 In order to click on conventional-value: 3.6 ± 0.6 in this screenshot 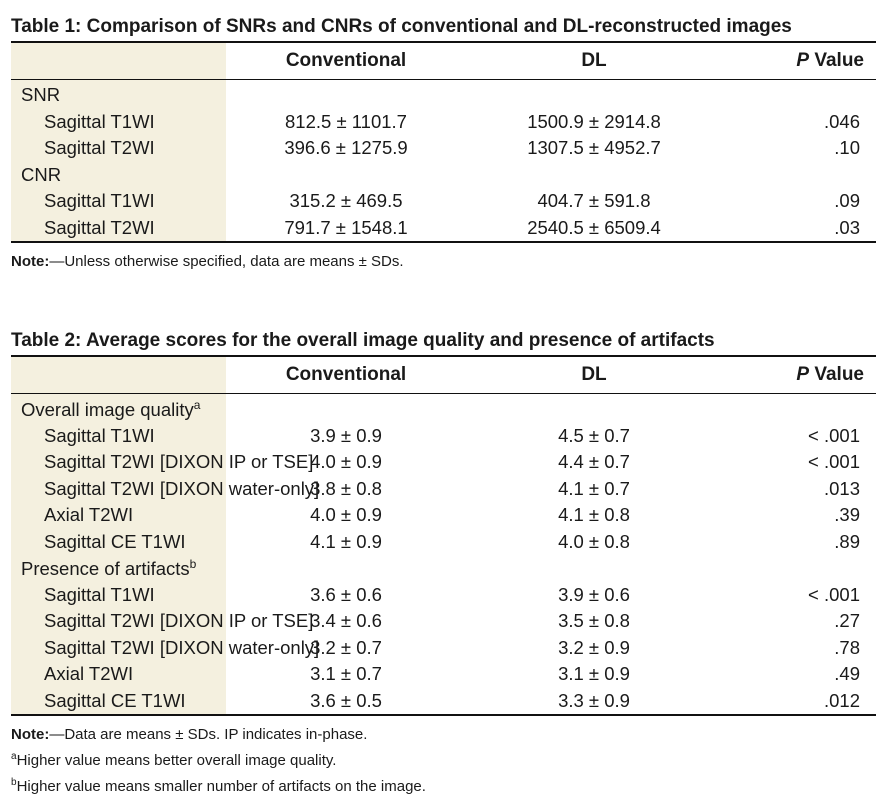, I will do `click(346, 594)`.